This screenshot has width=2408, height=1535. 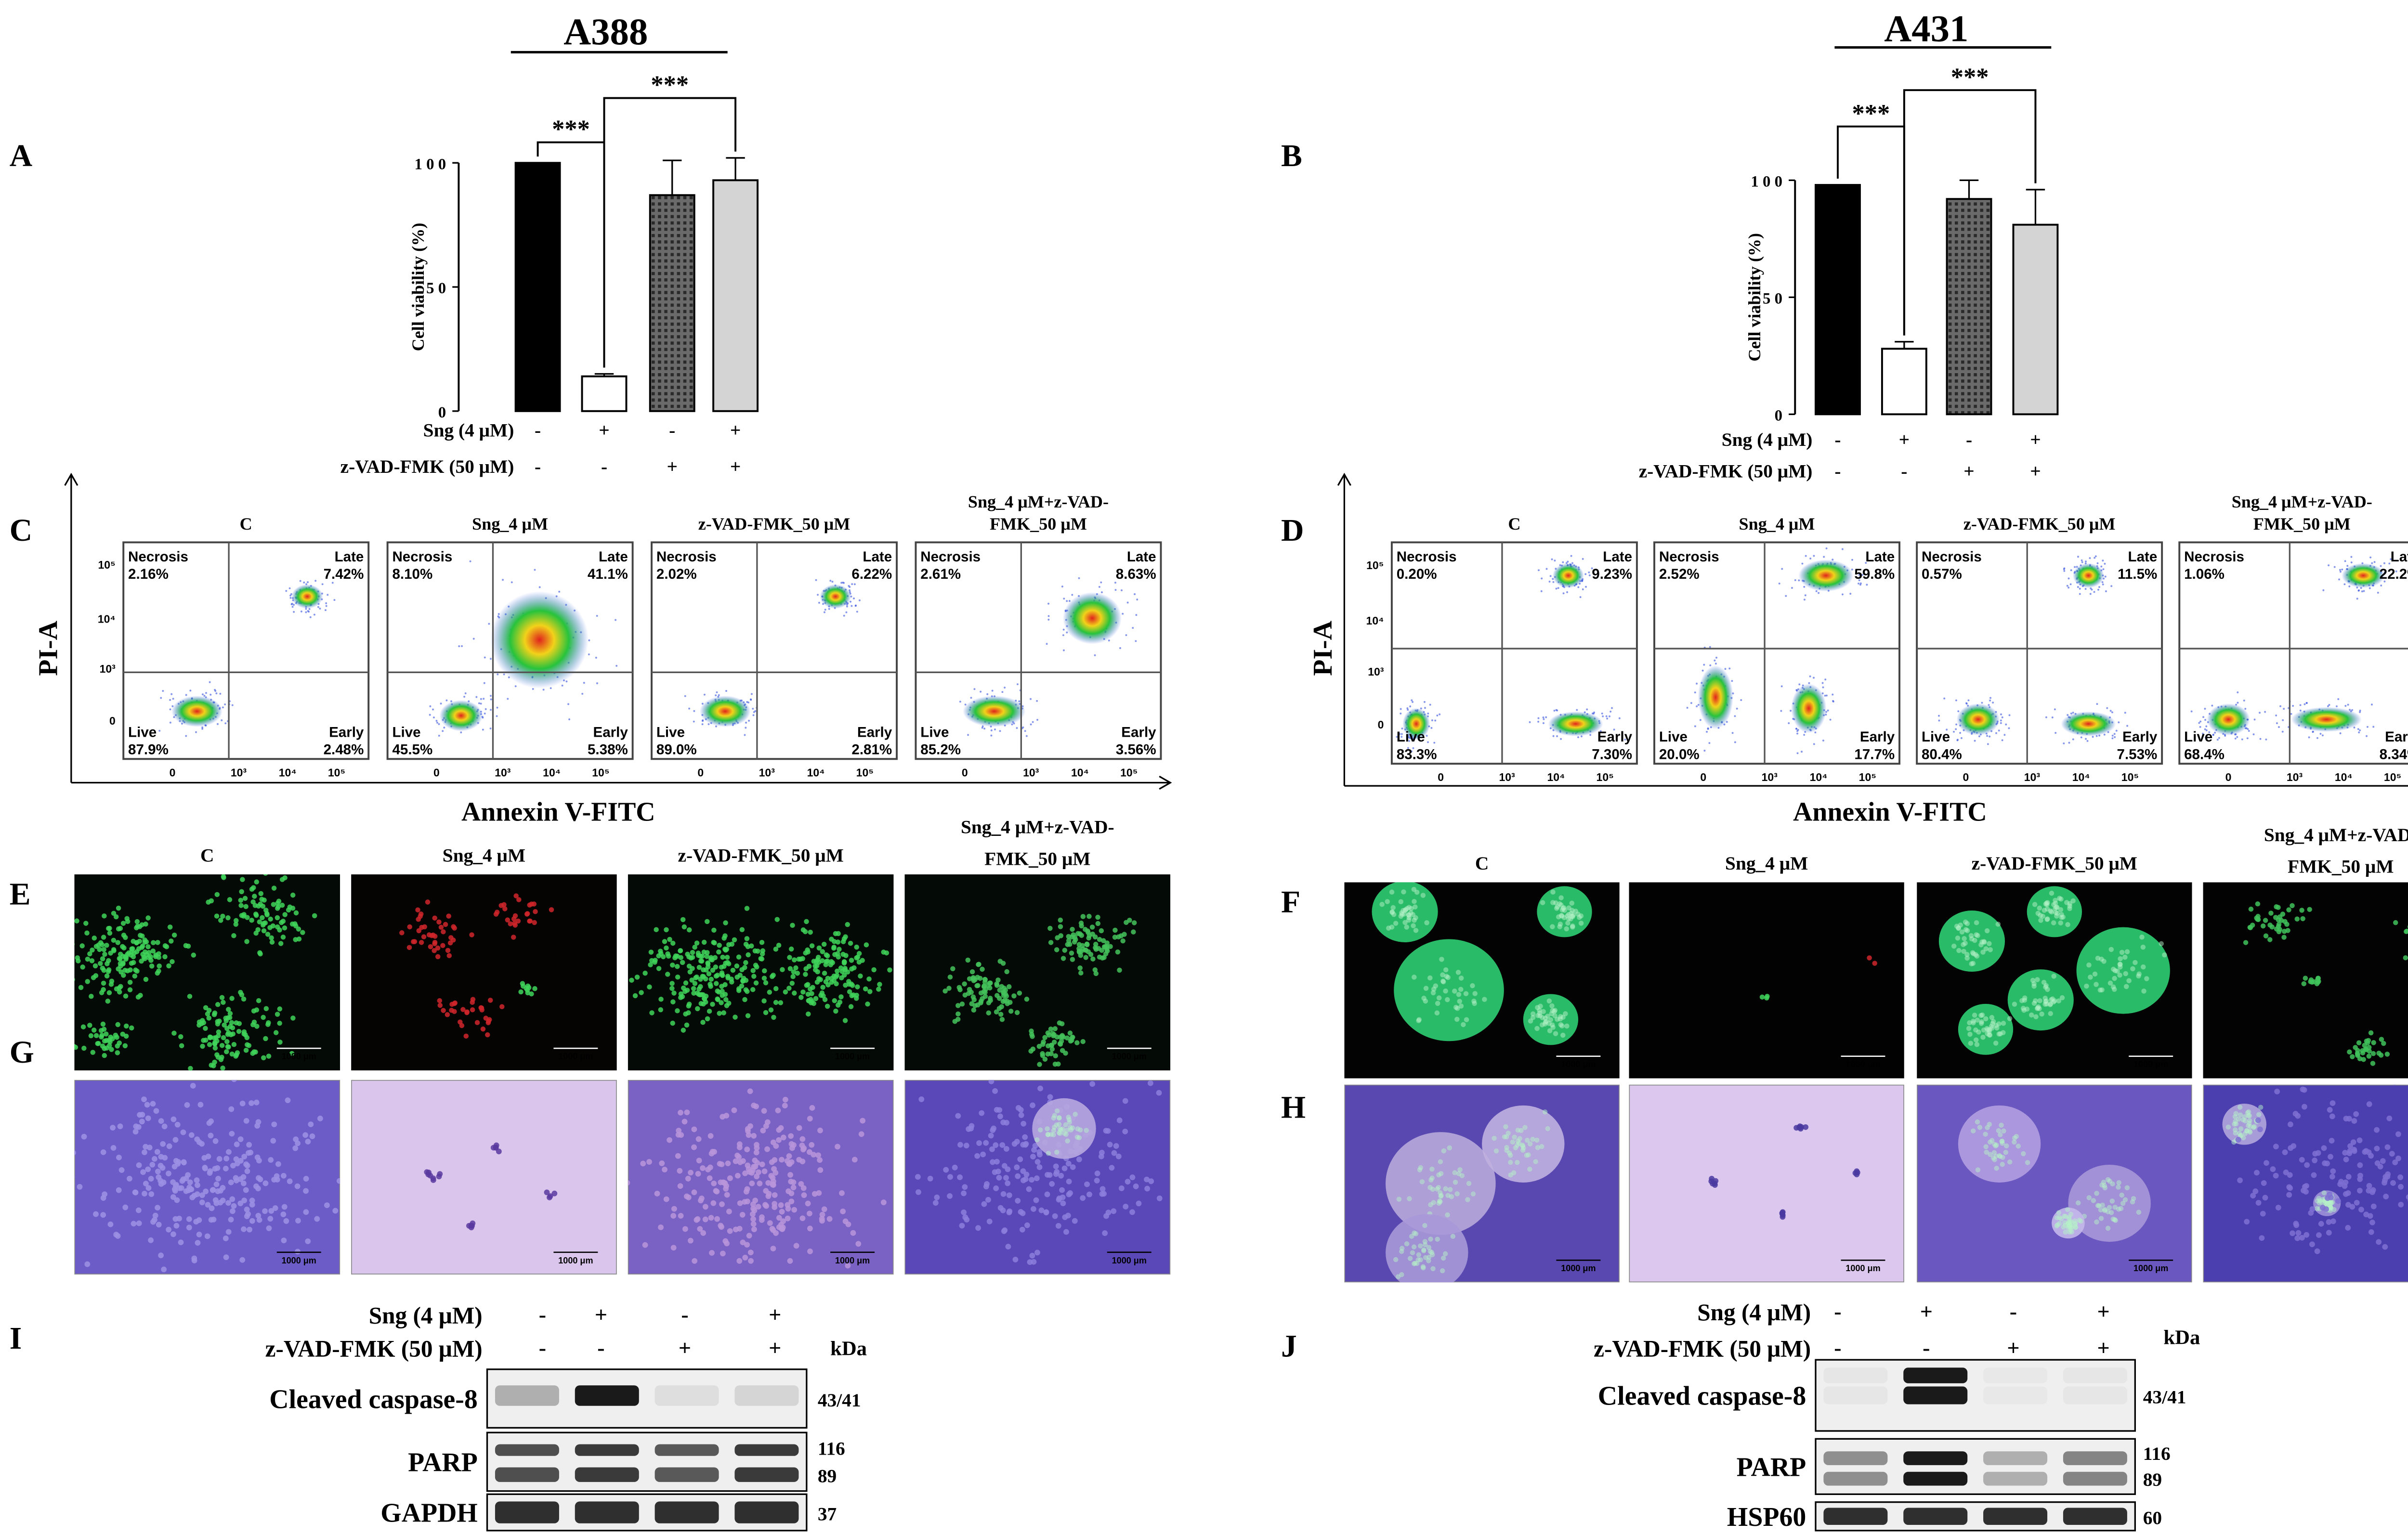 What do you see at coordinates (852, 1056) in the screenshot?
I see `scale-bar-label: 1000 μm` at bounding box center [852, 1056].